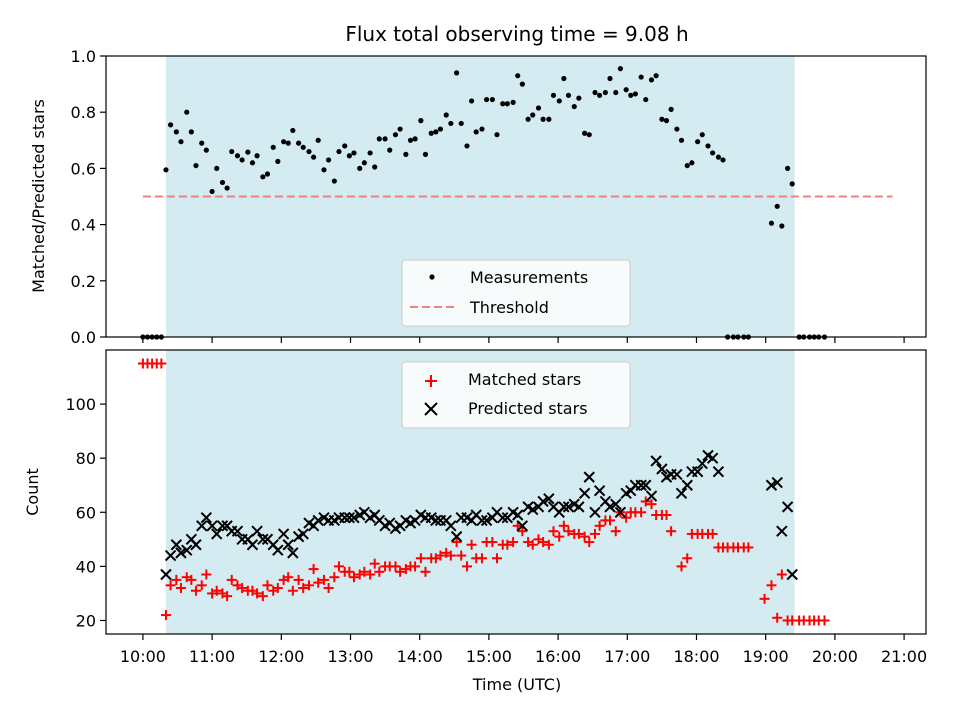 This screenshot has height=720, width=960. Describe the element at coordinates (83, 337) in the screenshot. I see `y-tick-label: 0.0` at that location.